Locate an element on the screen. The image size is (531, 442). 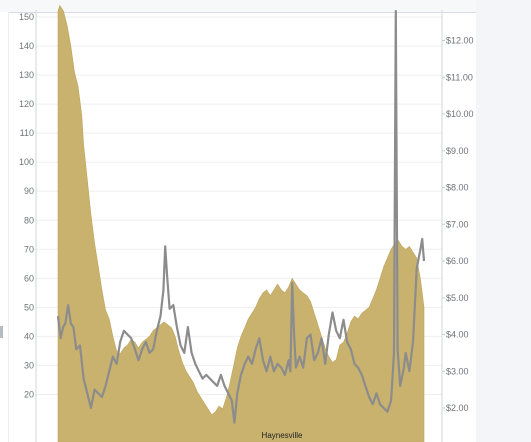
left-tick-label: 130 is located at coordinates (26, 75).